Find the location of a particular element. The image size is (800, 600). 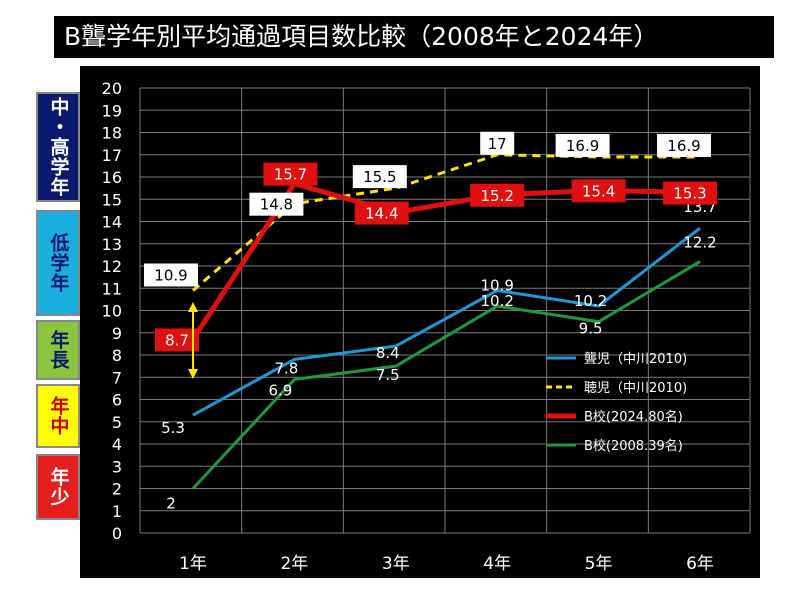

data-label: 8.7 is located at coordinates (177, 340).